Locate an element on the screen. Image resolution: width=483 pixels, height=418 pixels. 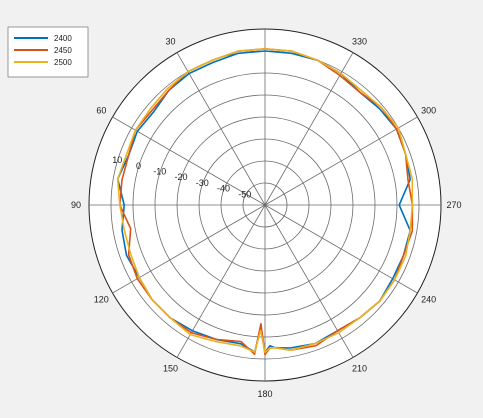
radius-tick-label: -50 is located at coordinates (244, 194).